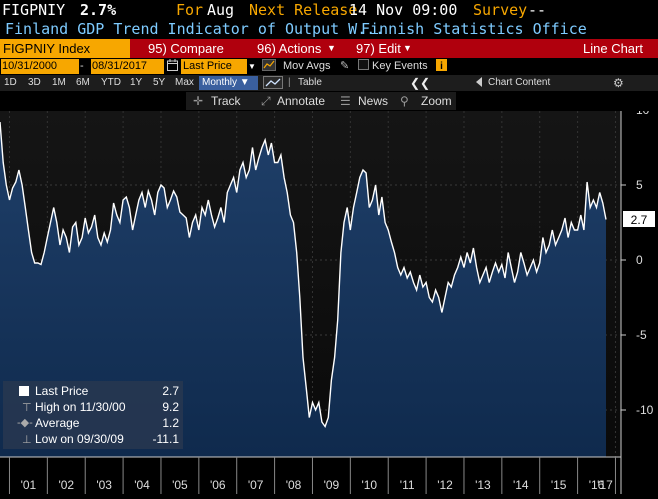  I want to click on range-5y: 5Y, so click(159, 82).